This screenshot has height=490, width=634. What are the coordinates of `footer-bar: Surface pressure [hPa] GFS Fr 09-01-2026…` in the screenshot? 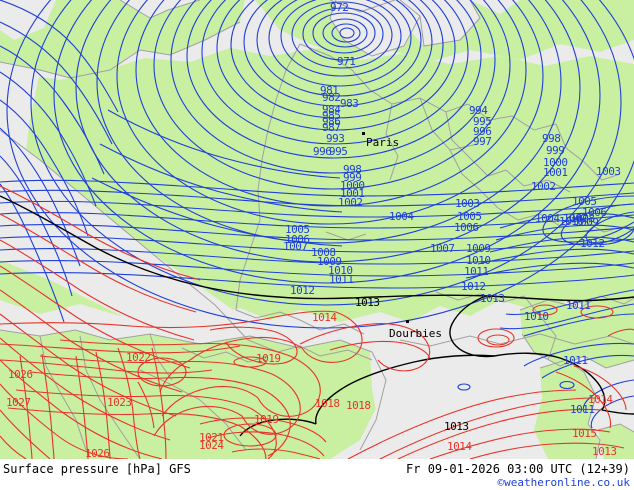 It's located at (317, 474).